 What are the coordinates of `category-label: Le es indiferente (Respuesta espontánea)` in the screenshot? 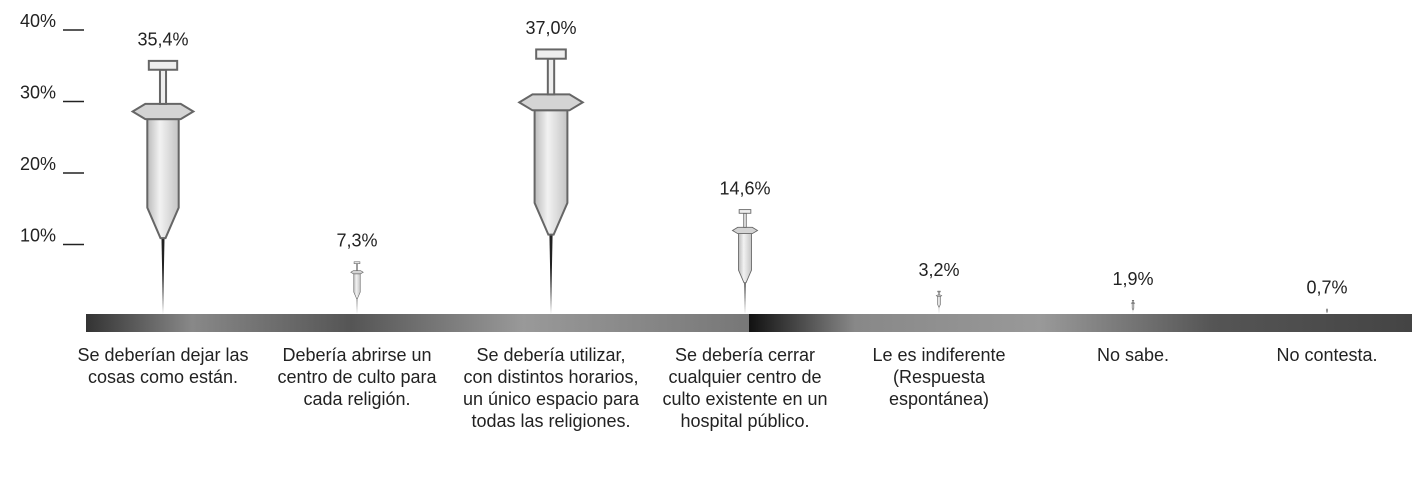 It's located at (939, 377).